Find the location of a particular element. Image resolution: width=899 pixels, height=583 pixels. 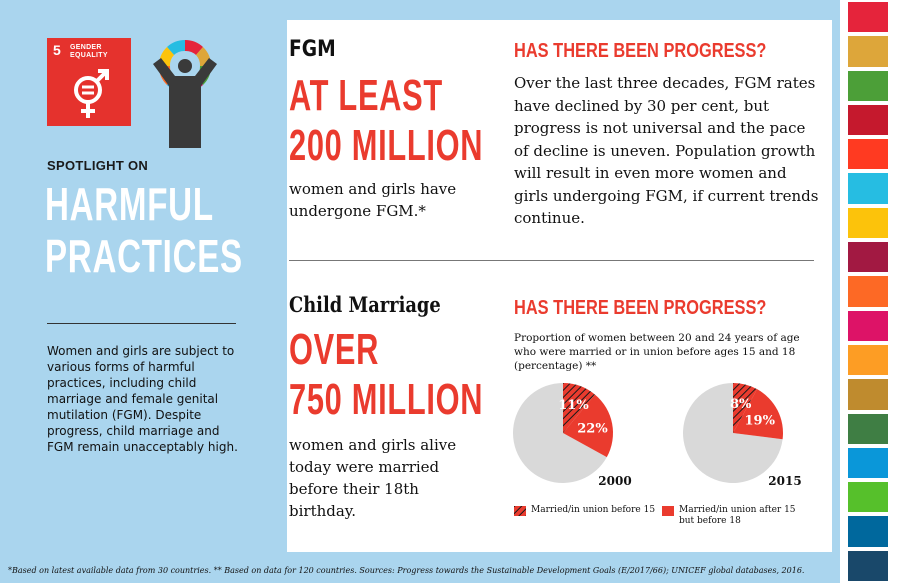

heading-line2: PRACTICES is located at coordinates (144, 256).